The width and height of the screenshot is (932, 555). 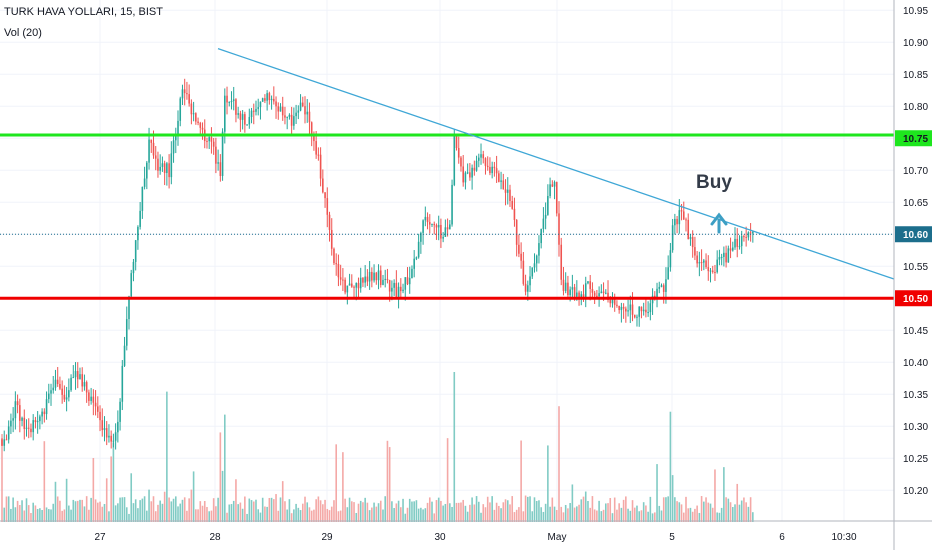 I want to click on price-tick-label: 10.40, so click(x=915, y=363).